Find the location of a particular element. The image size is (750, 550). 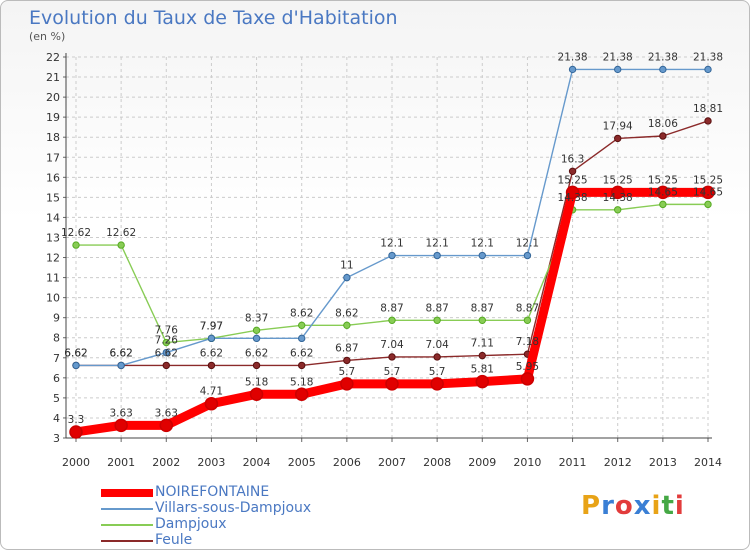

x-tick-label: 2013 is located at coordinates (663, 462).